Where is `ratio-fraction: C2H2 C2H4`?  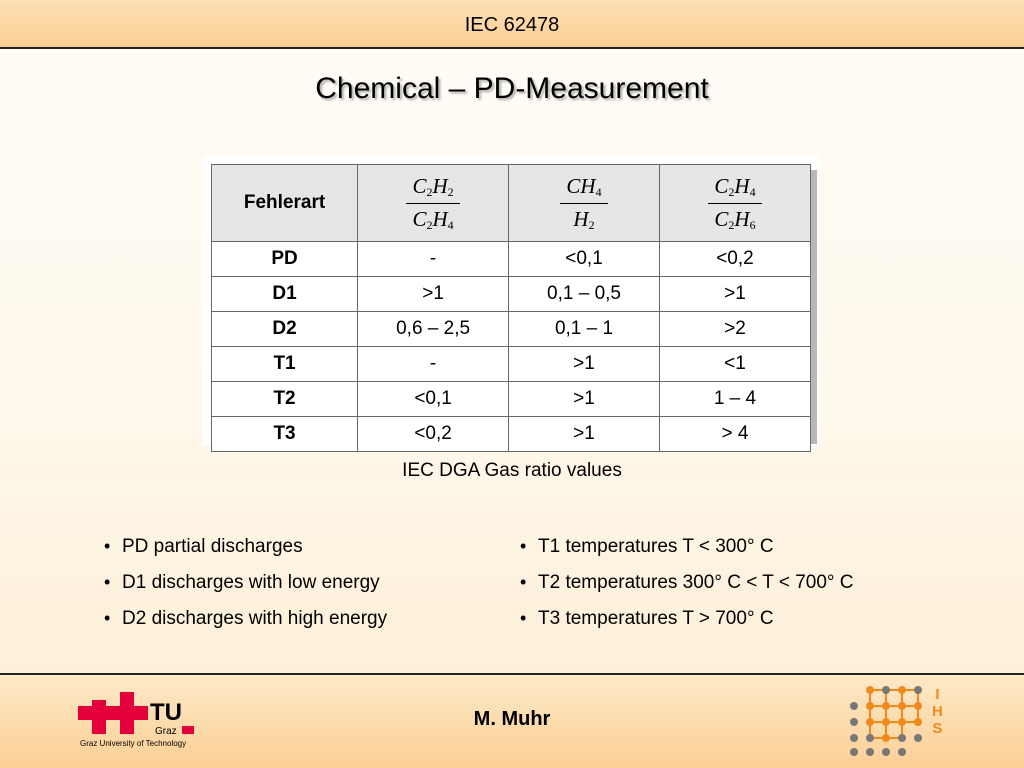 ratio-fraction: C2H2 C2H4 is located at coordinates (433, 203).